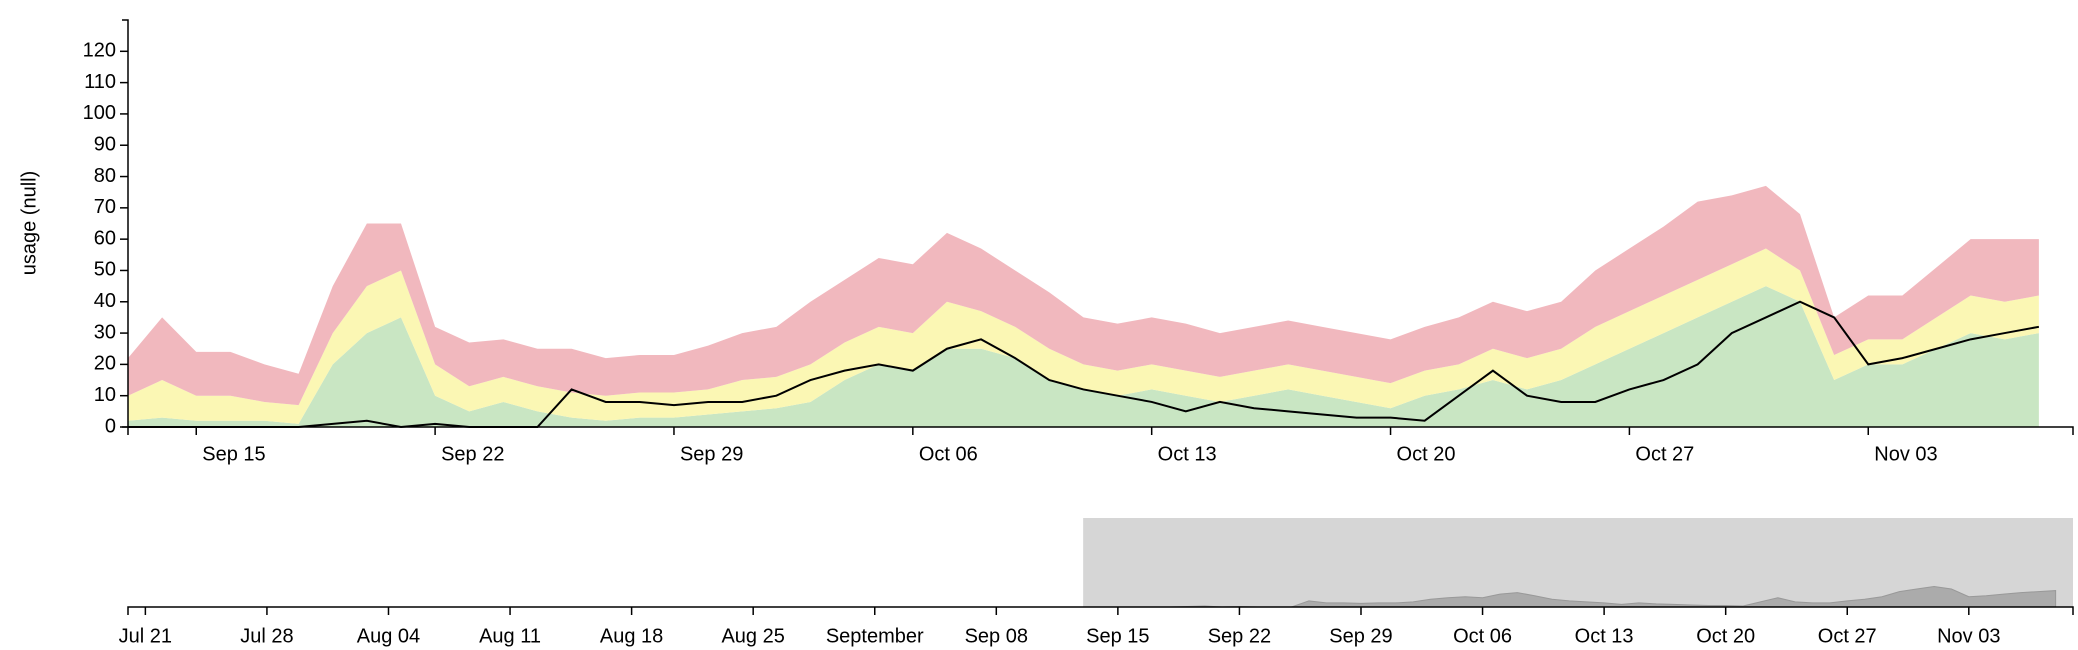 This screenshot has height=650, width=2078. I want to click on x-tick-label: Oct 20, so click(1426, 454).